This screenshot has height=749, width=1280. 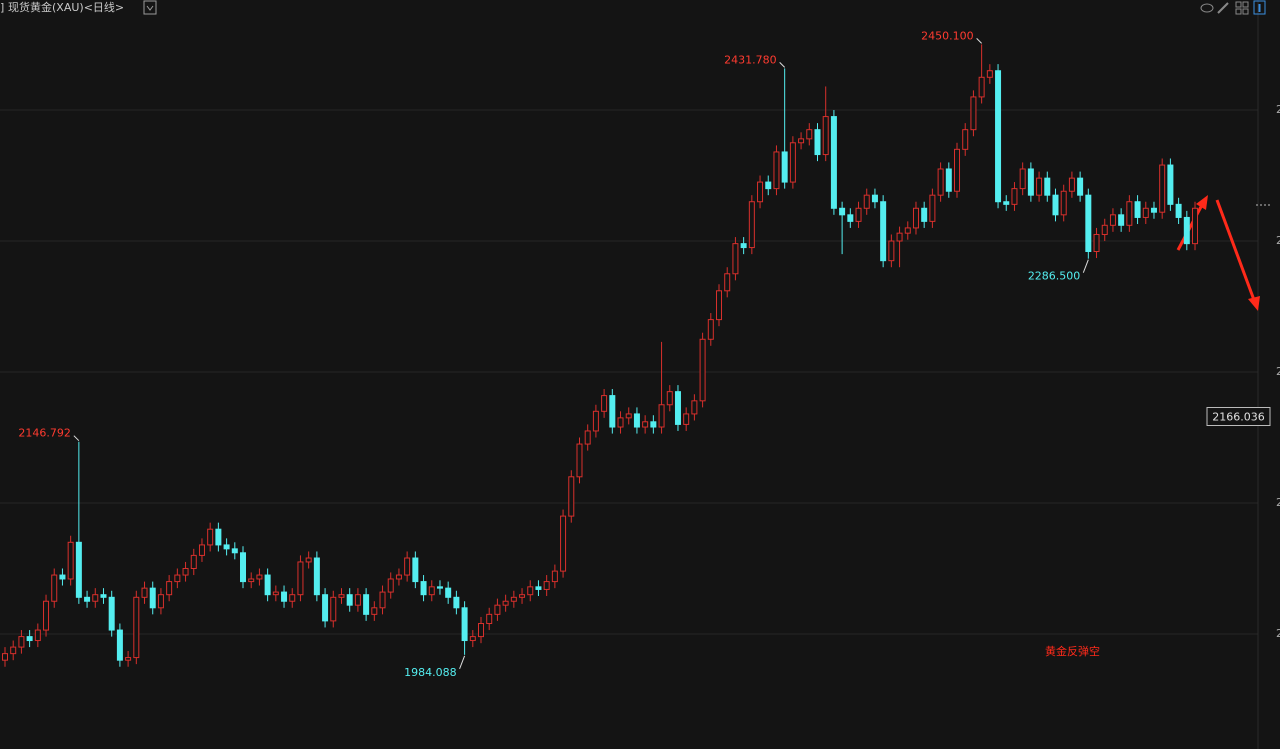 What do you see at coordinates (1054, 276) in the screenshot?
I see `annotation-label: 2286.500` at bounding box center [1054, 276].